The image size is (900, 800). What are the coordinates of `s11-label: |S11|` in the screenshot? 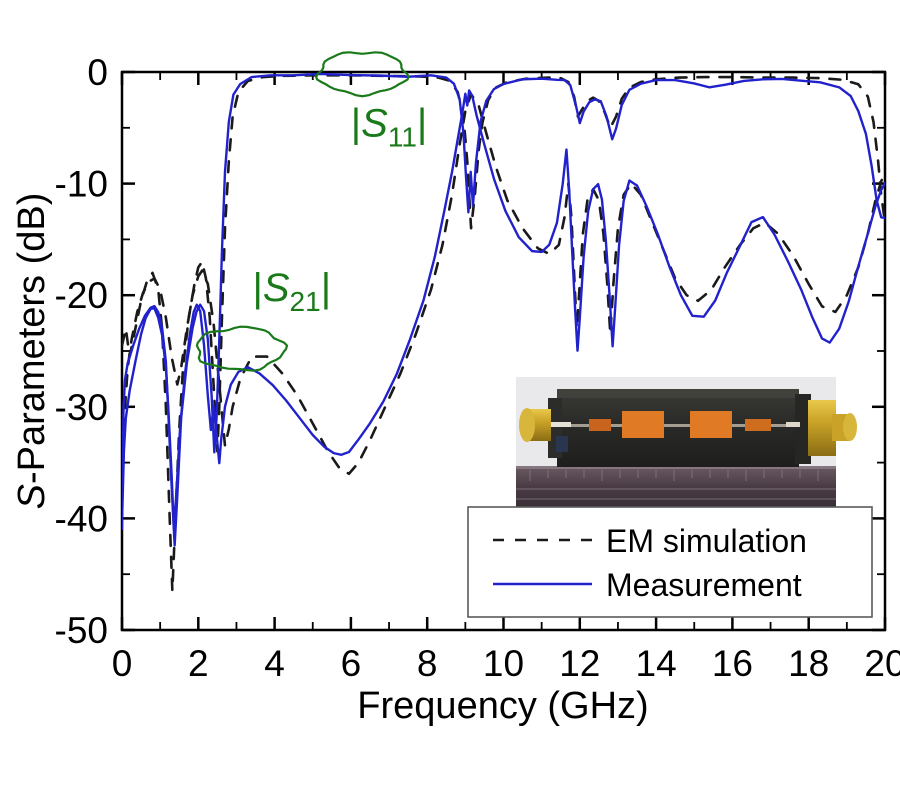 It's located at (389, 127).